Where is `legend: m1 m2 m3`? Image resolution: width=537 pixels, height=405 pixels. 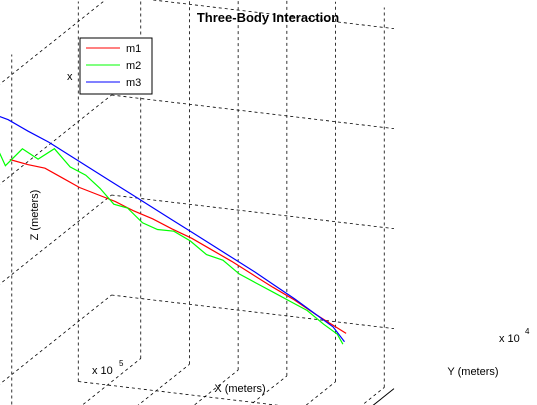
legend: m1 m2 m3 is located at coordinates (116, 66).